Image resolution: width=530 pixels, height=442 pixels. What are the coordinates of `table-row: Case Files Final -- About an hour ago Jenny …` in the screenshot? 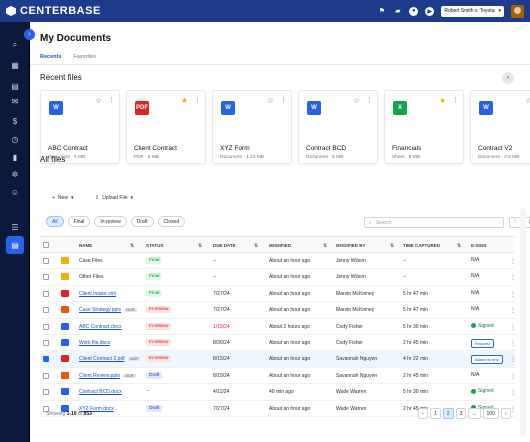 It's located at (278, 261).